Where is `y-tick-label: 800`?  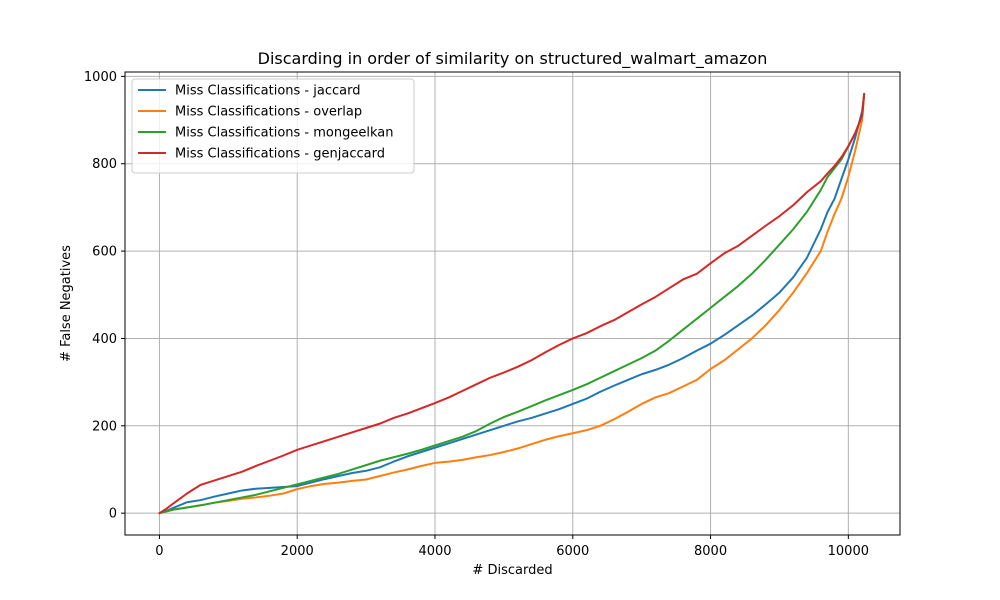 y-tick-label: 800 is located at coordinates (104, 164).